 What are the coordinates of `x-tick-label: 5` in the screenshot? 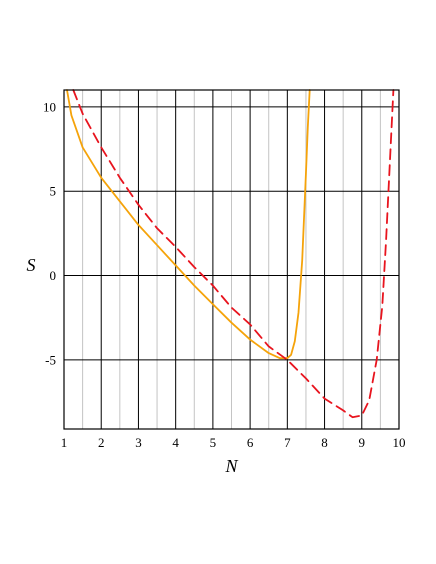 It's located at (213, 442).